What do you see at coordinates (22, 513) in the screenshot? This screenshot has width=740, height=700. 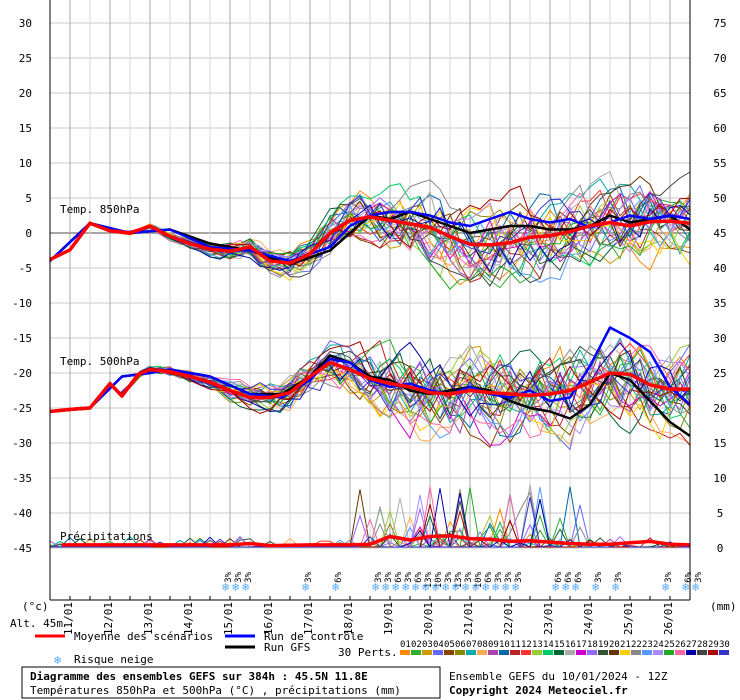 I see `left-tick-label: -40` at bounding box center [22, 513].